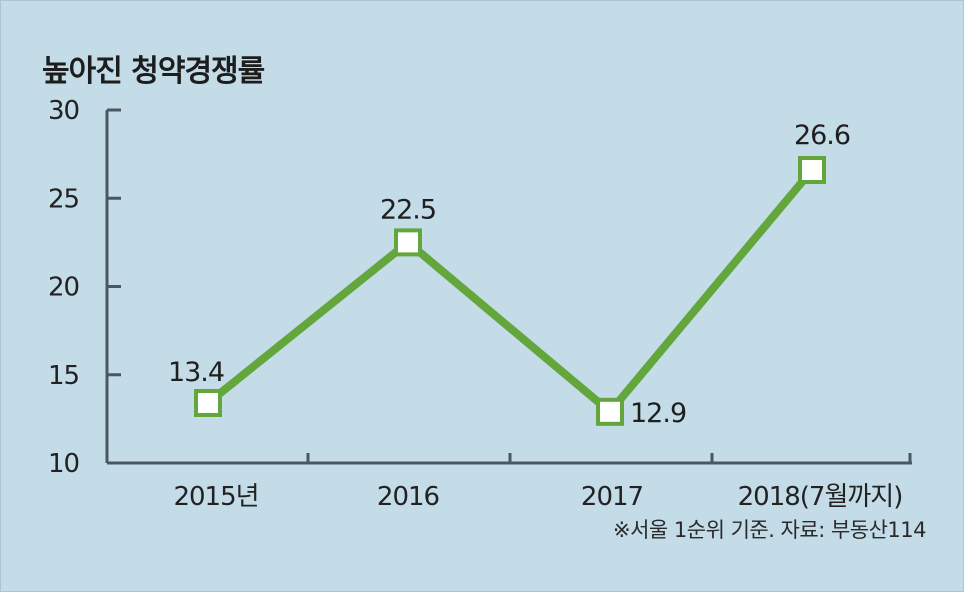 The height and width of the screenshot is (592, 964). Describe the element at coordinates (153, 71) in the screenshot. I see `chart-title: 높아진 청약경쟁률` at that location.